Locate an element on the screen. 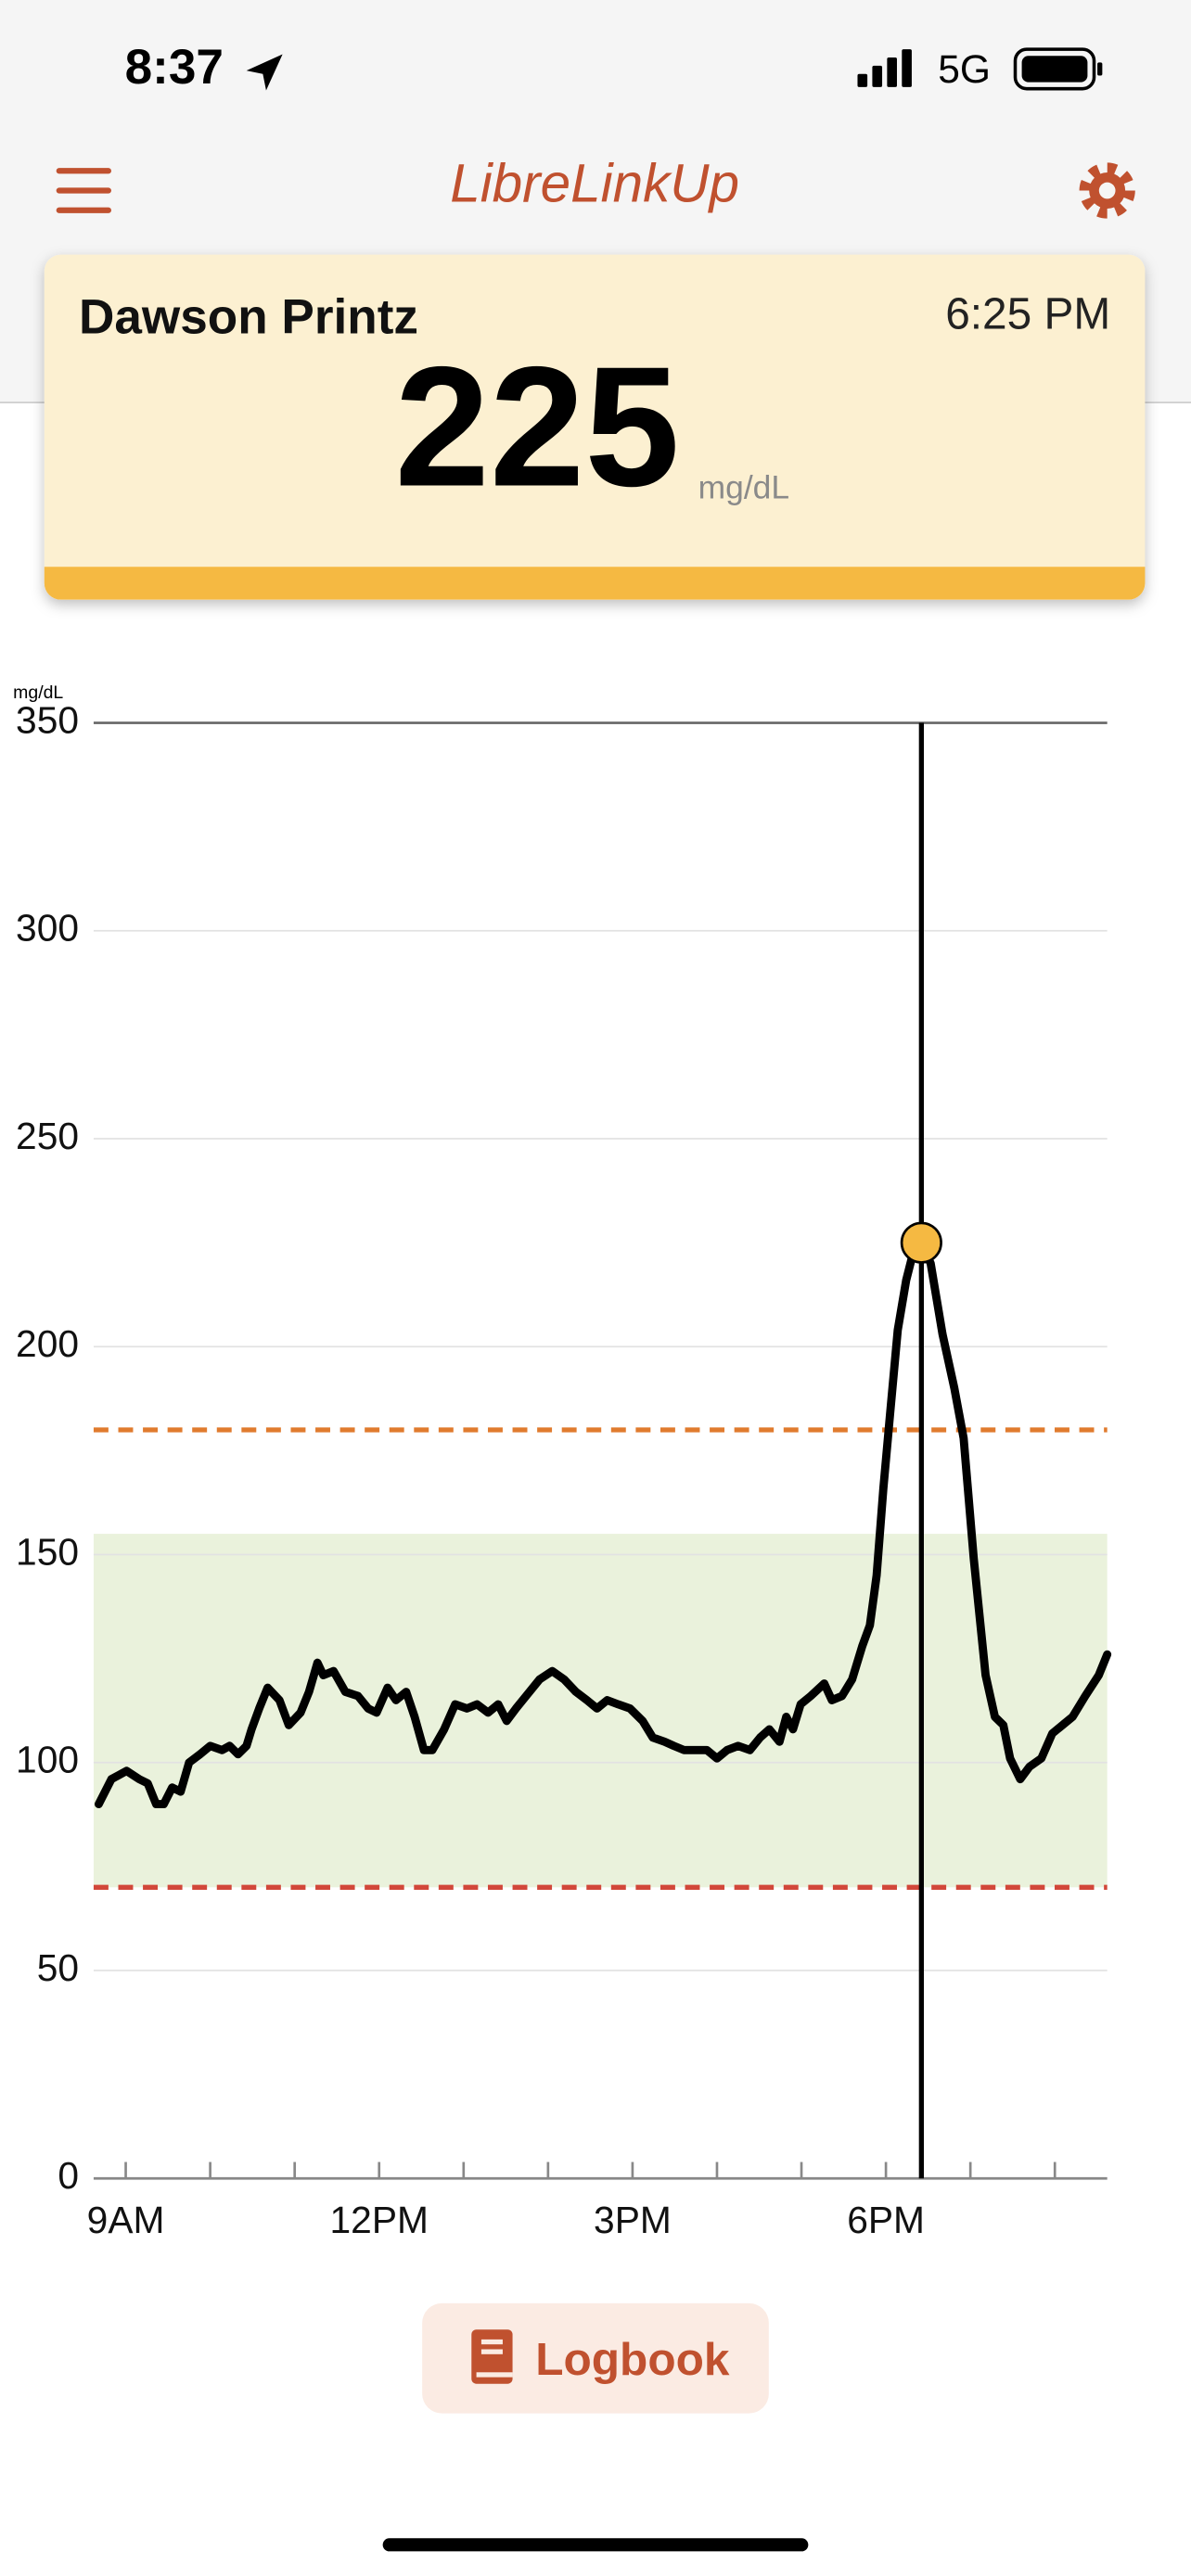 The height and width of the screenshot is (2576, 1191). signal-icon is located at coordinates (884, 68).